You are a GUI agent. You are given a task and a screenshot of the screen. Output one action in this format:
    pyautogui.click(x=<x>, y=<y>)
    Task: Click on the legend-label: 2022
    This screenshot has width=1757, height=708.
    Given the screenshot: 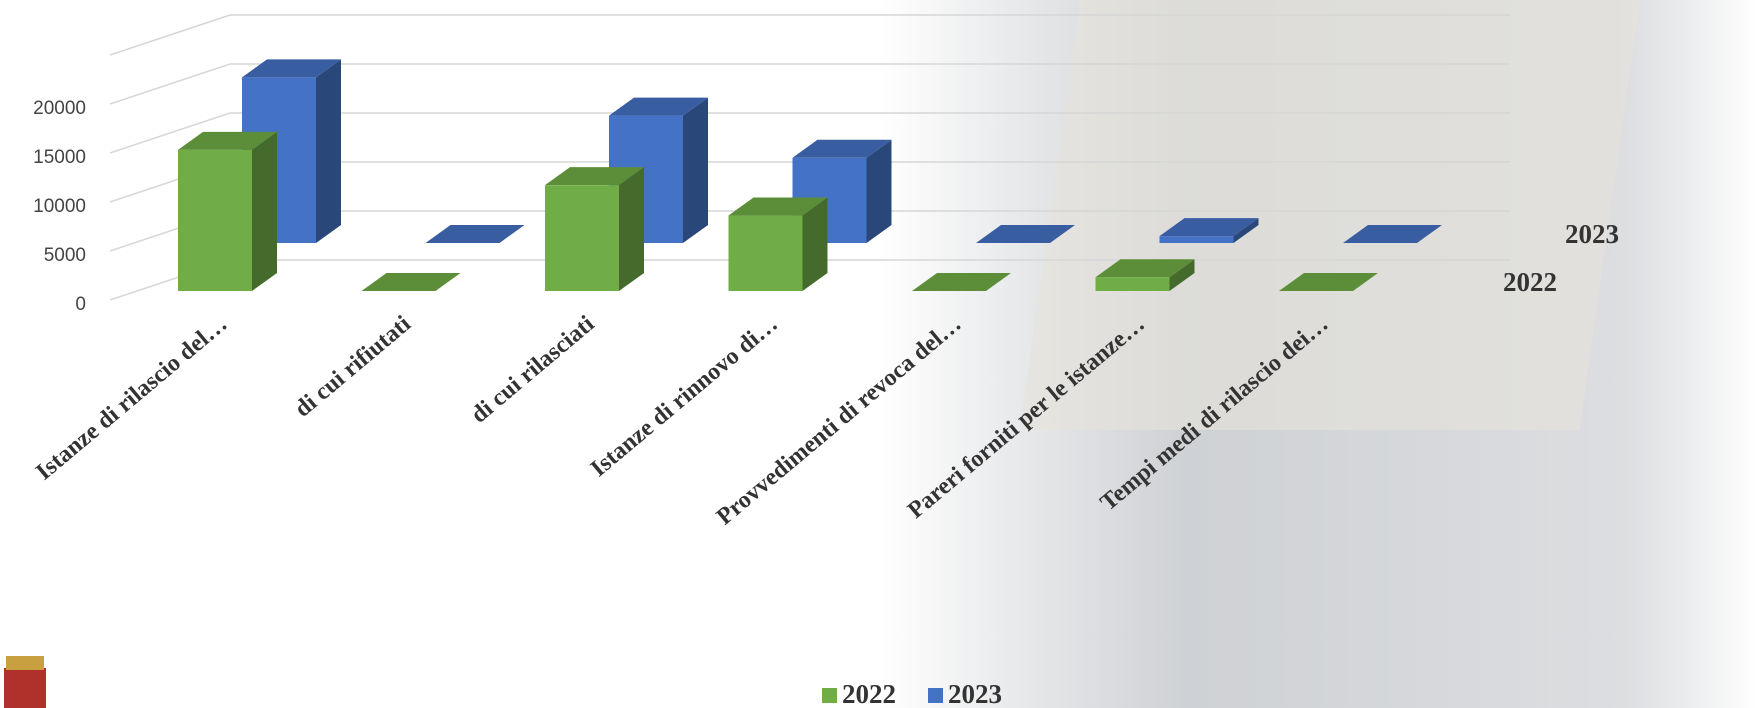 What is the action you would take?
    pyautogui.click(x=869, y=693)
    